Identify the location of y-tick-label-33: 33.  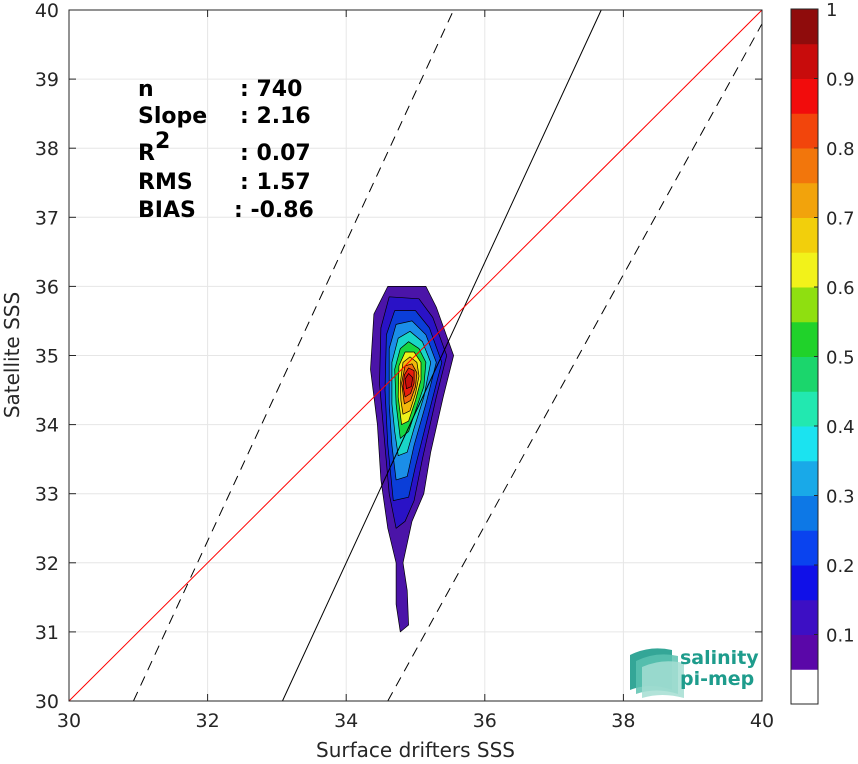
(47, 495).